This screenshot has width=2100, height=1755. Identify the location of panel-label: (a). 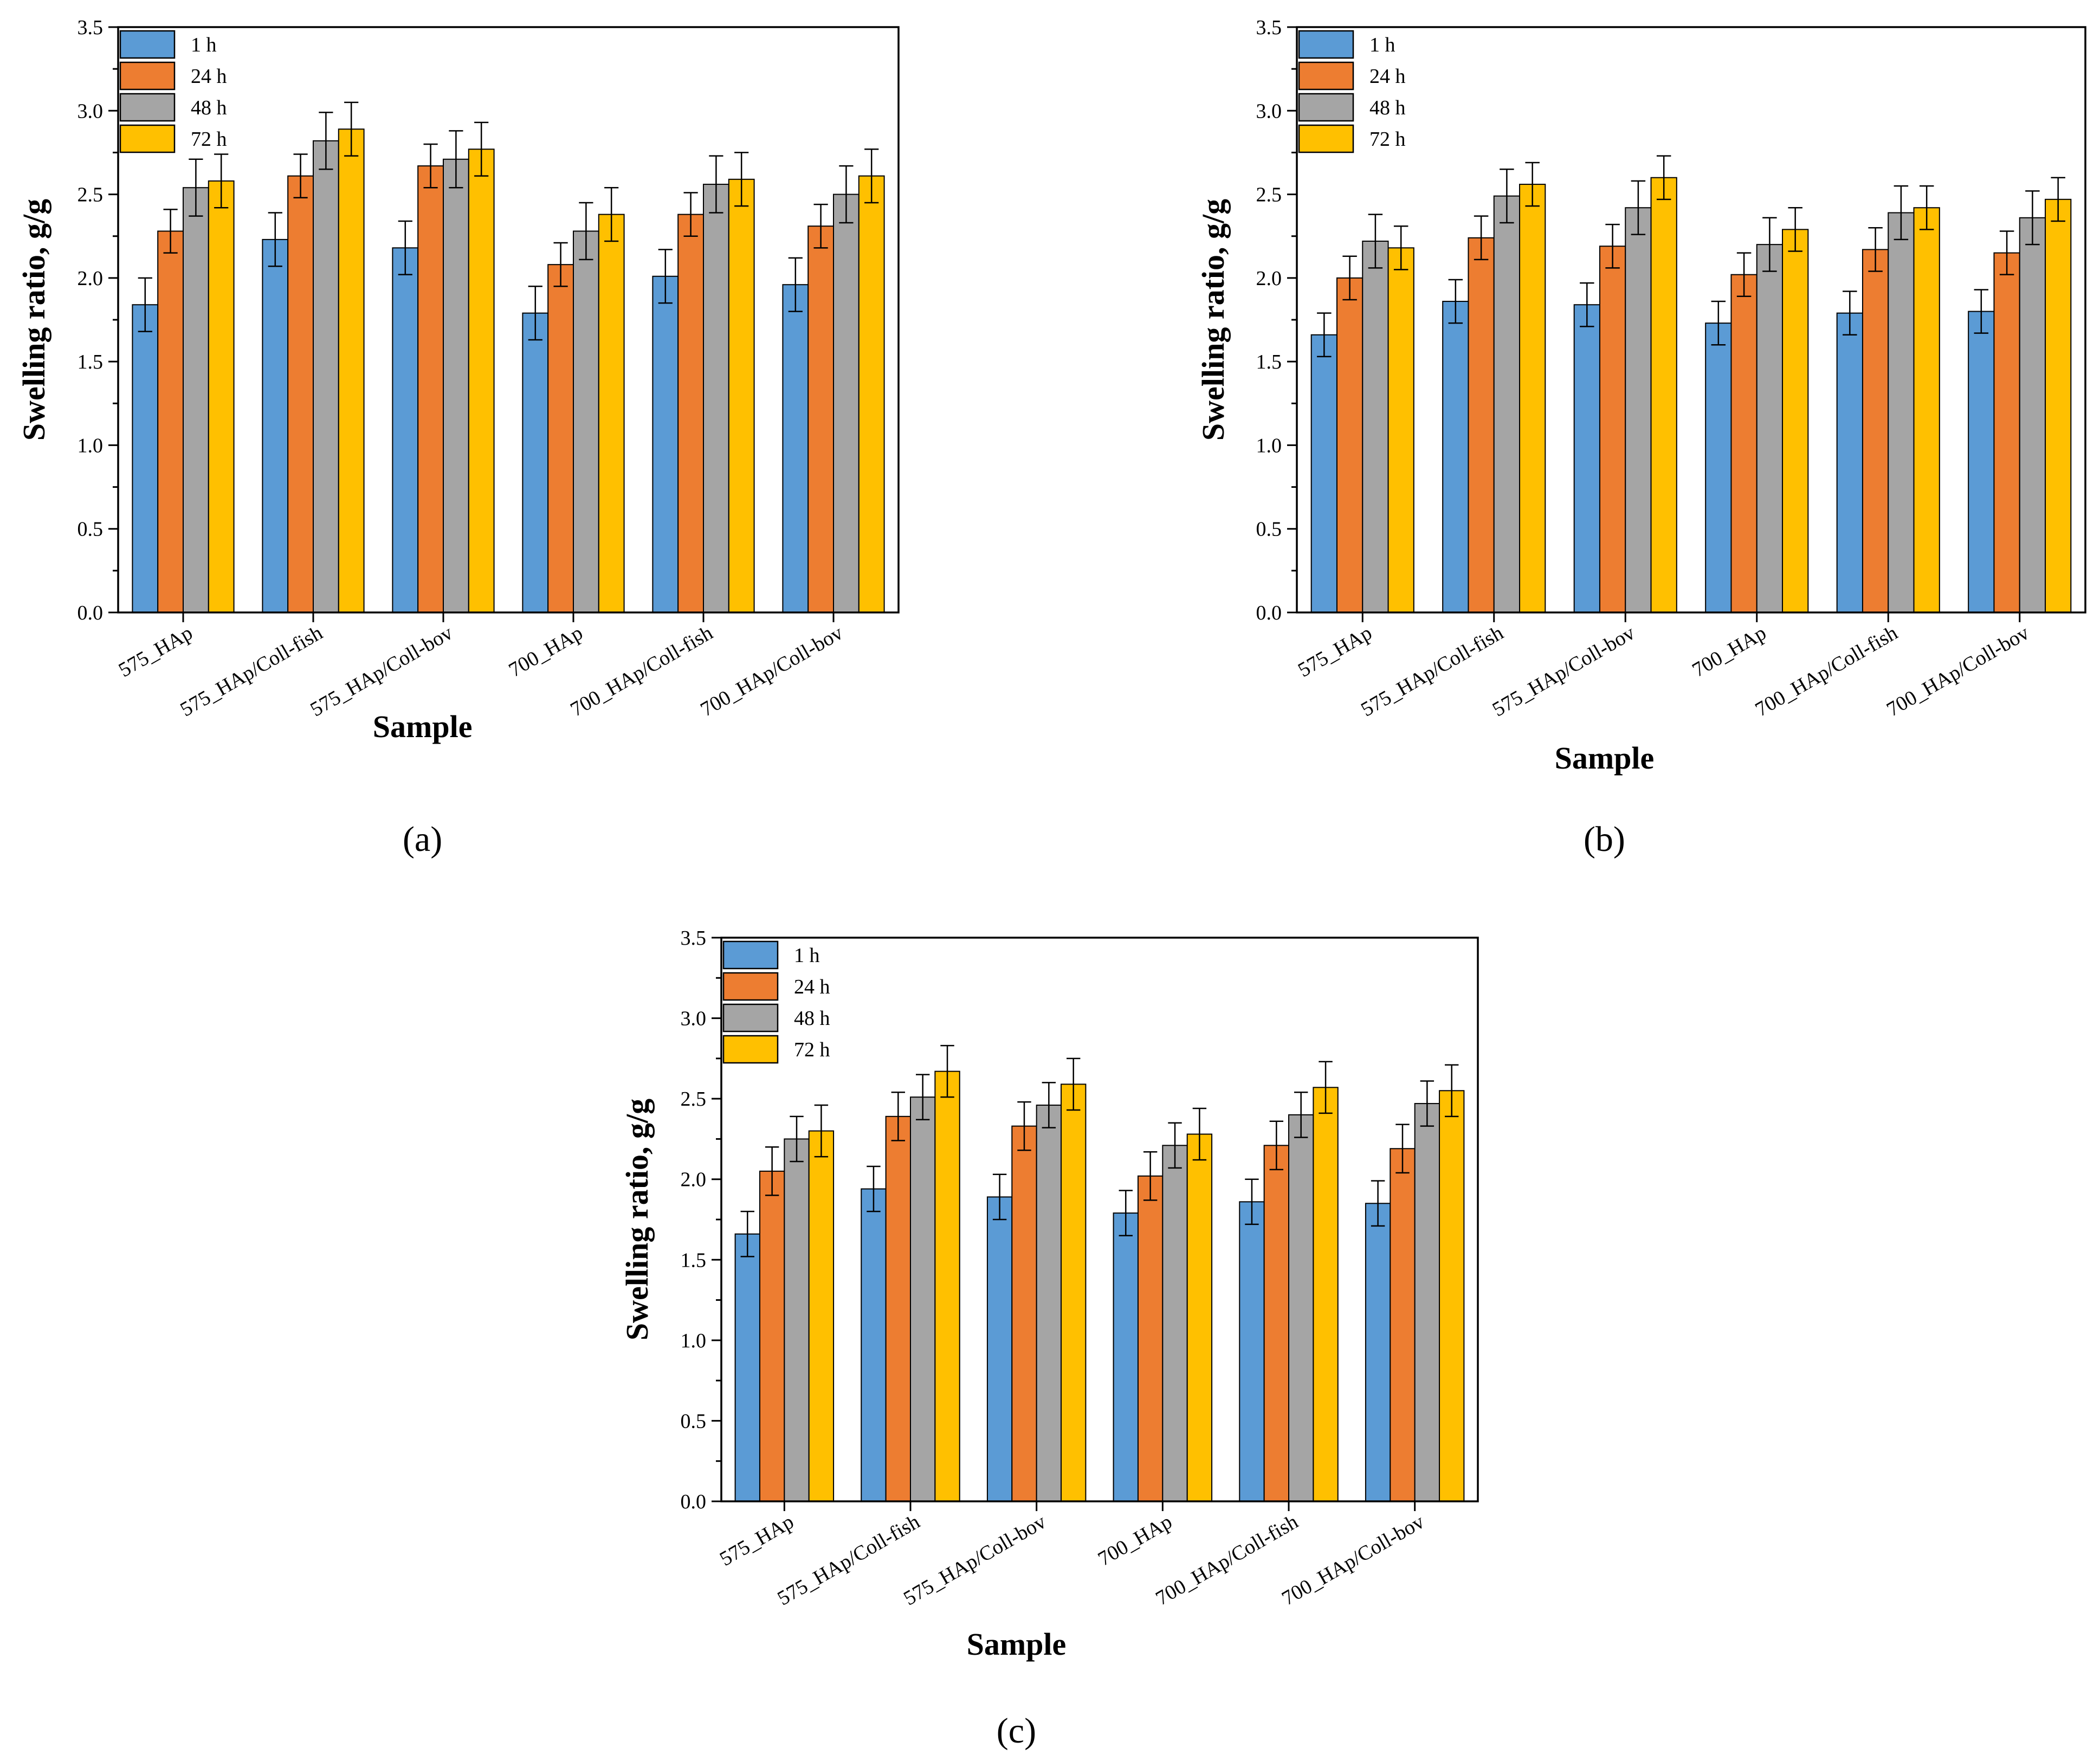
(423, 839).